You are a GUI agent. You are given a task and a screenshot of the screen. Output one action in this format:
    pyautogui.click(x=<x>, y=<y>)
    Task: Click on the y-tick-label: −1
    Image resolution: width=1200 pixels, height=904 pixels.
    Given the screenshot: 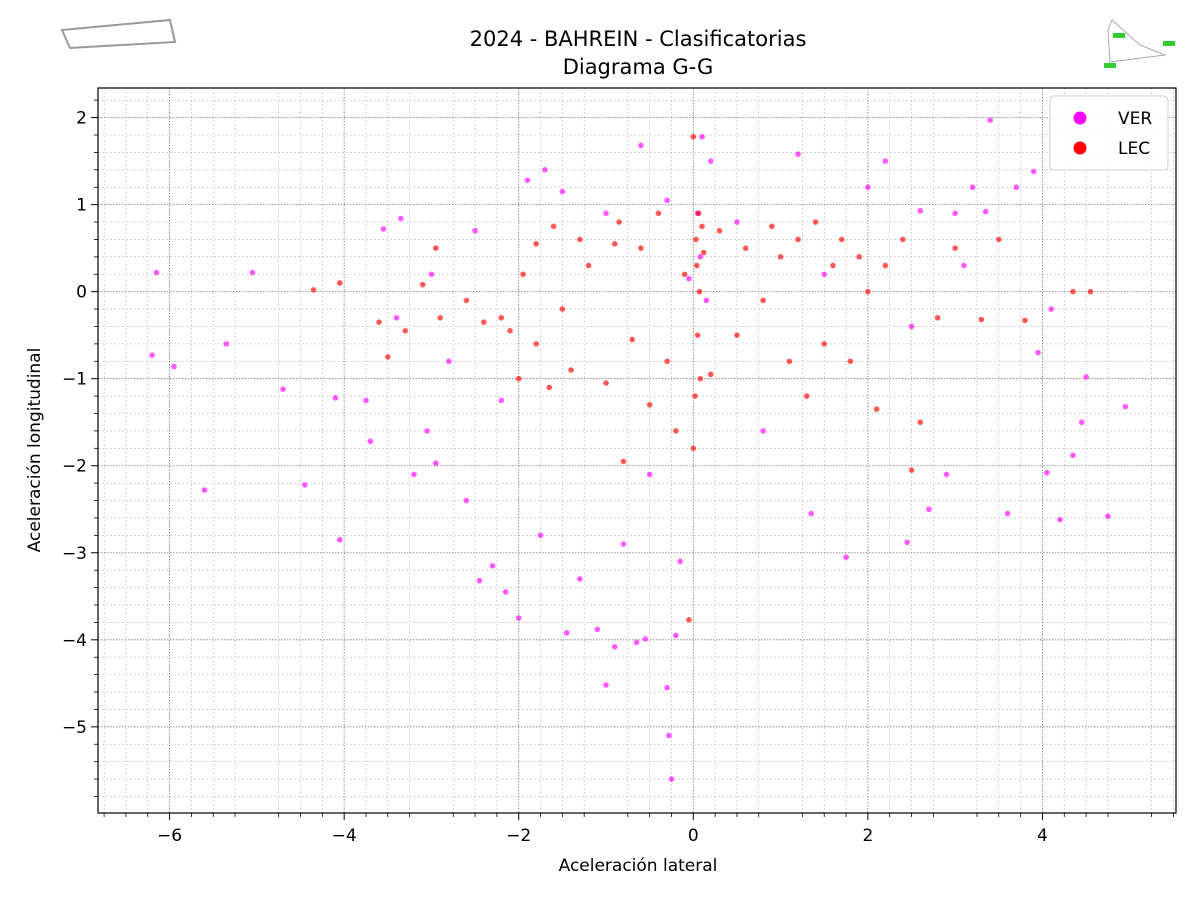 What is the action you would take?
    pyautogui.click(x=74, y=380)
    